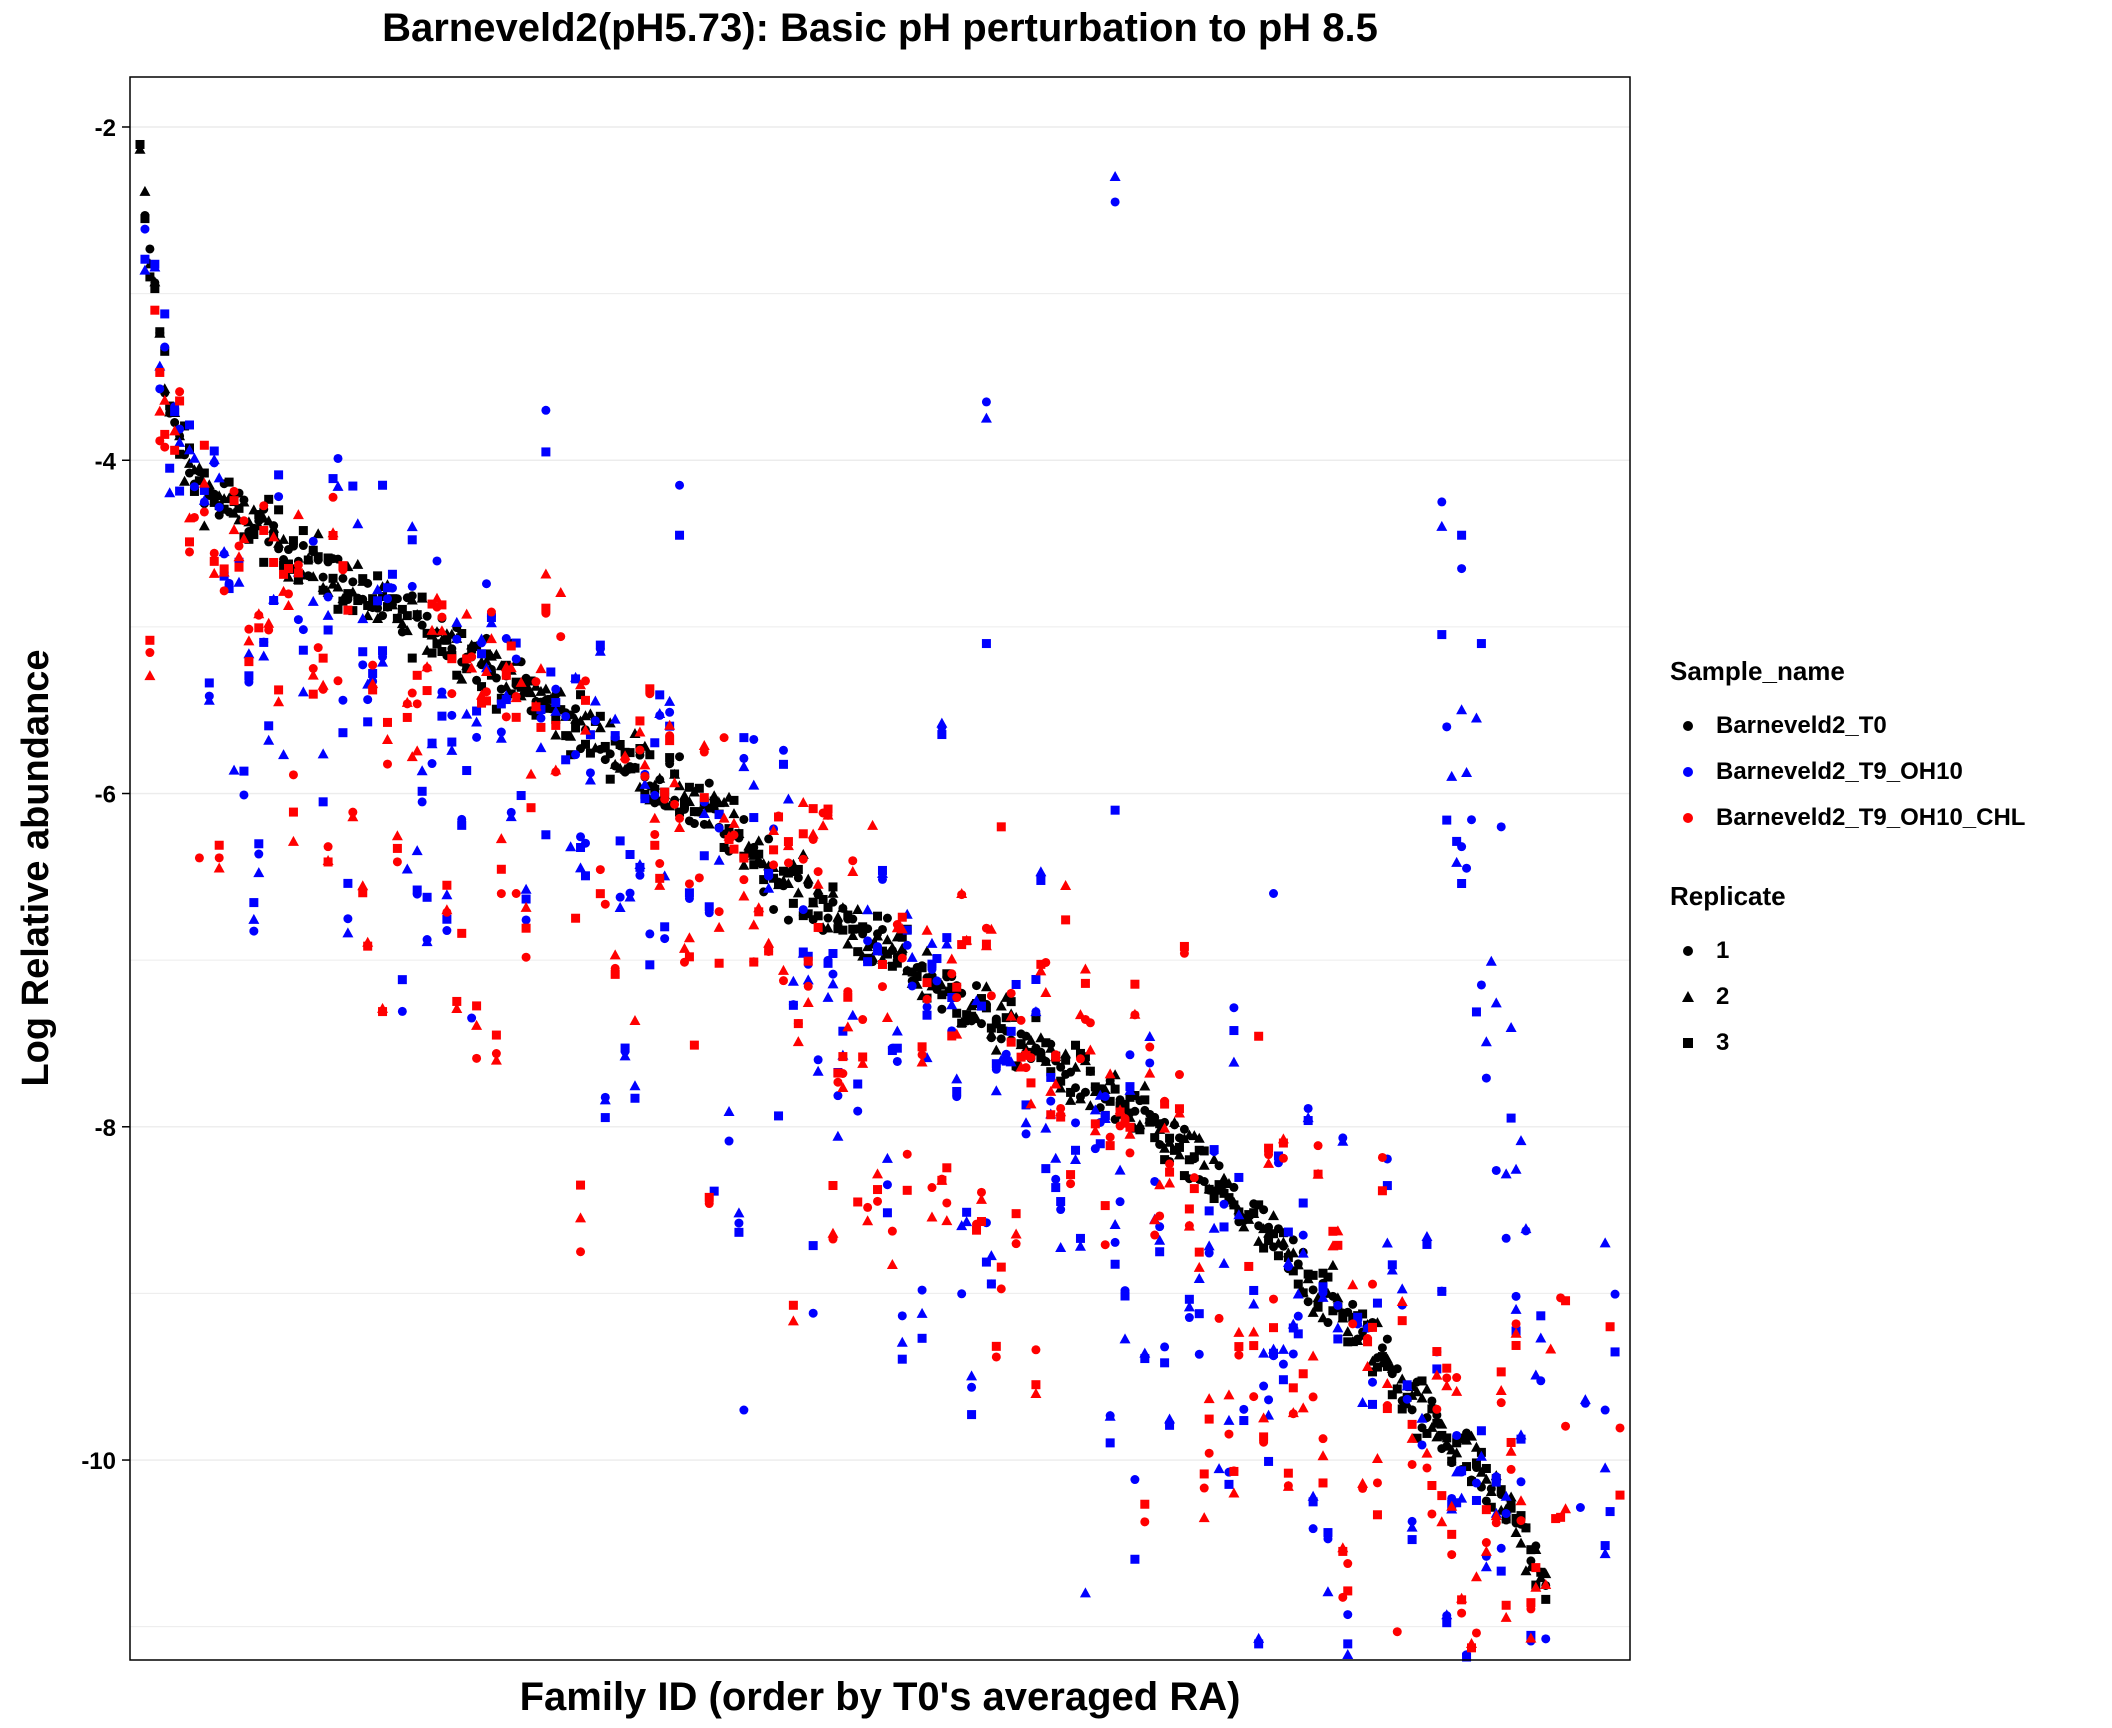 Image resolution: width=2112 pixels, height=1728 pixels. I want to click on x-axis-title: Family ID (order by T0's averaged RA), so click(880, 1697).